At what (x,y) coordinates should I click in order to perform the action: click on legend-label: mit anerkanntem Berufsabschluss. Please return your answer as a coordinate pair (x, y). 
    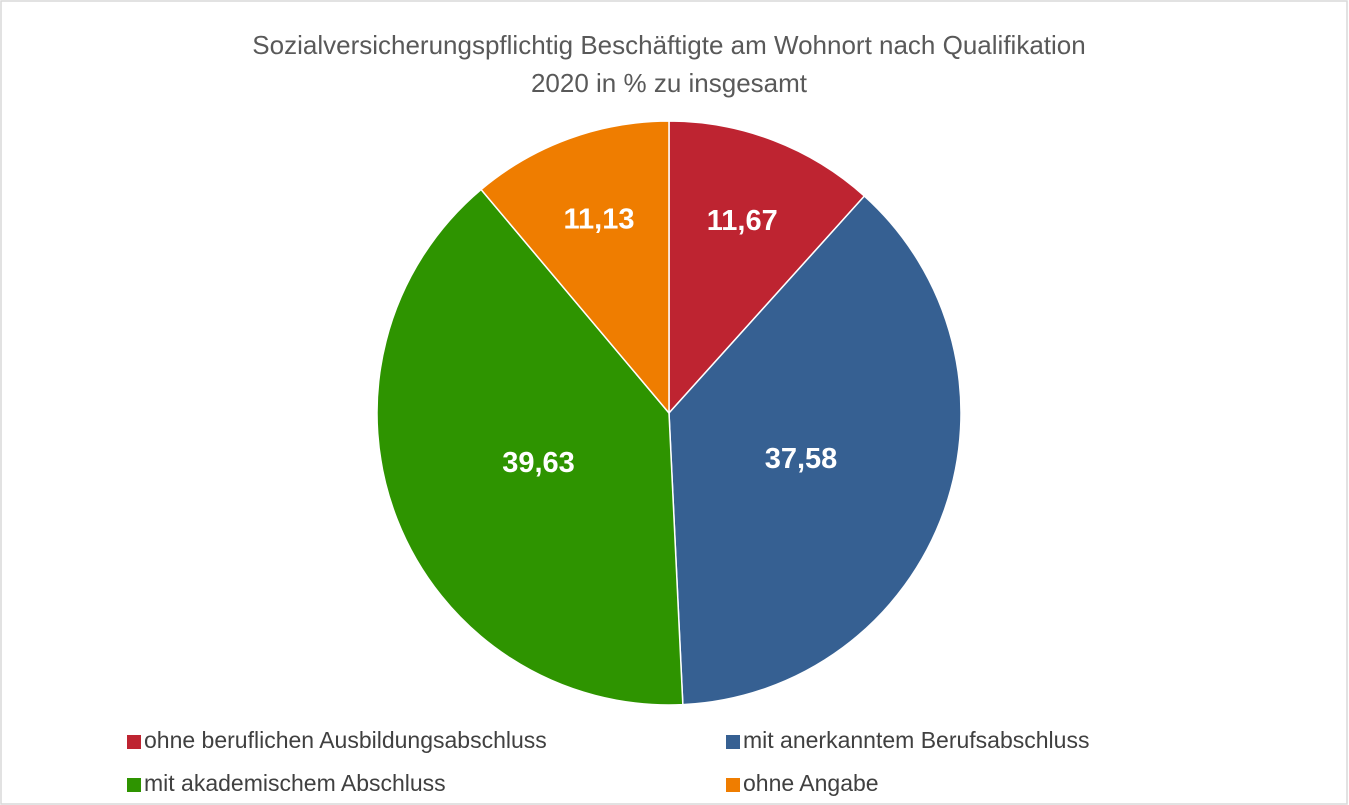
    Looking at the image, I should click on (916, 740).